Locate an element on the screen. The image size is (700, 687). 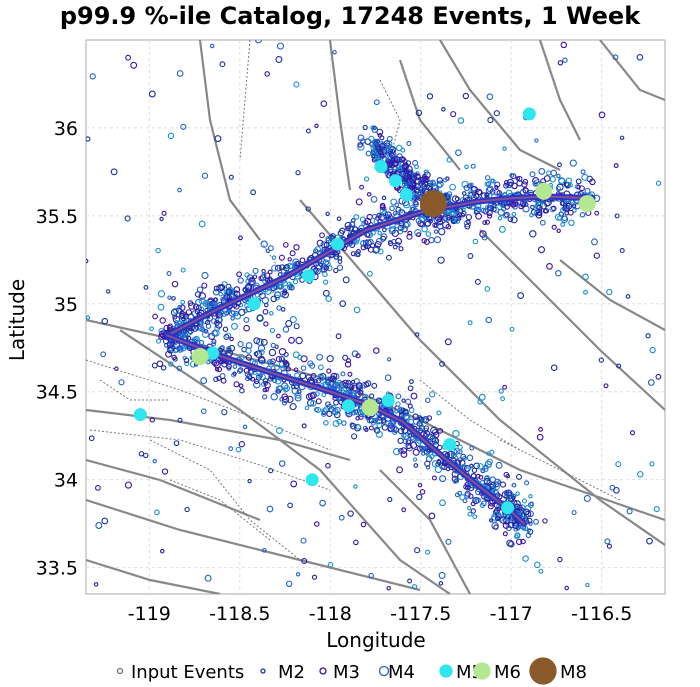
fault-line is located at coordinates (429, 115).